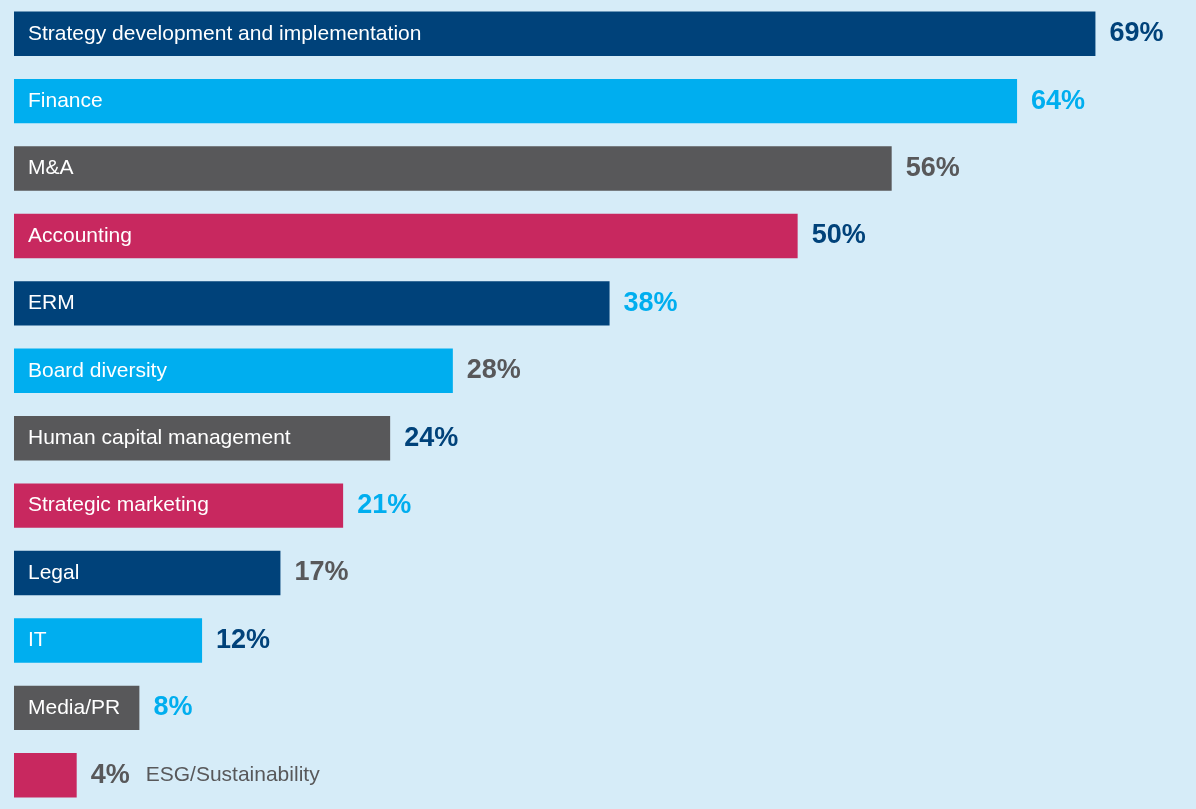 The height and width of the screenshot is (809, 1196). I want to click on y-tick-label: Media/PR, so click(74, 706).